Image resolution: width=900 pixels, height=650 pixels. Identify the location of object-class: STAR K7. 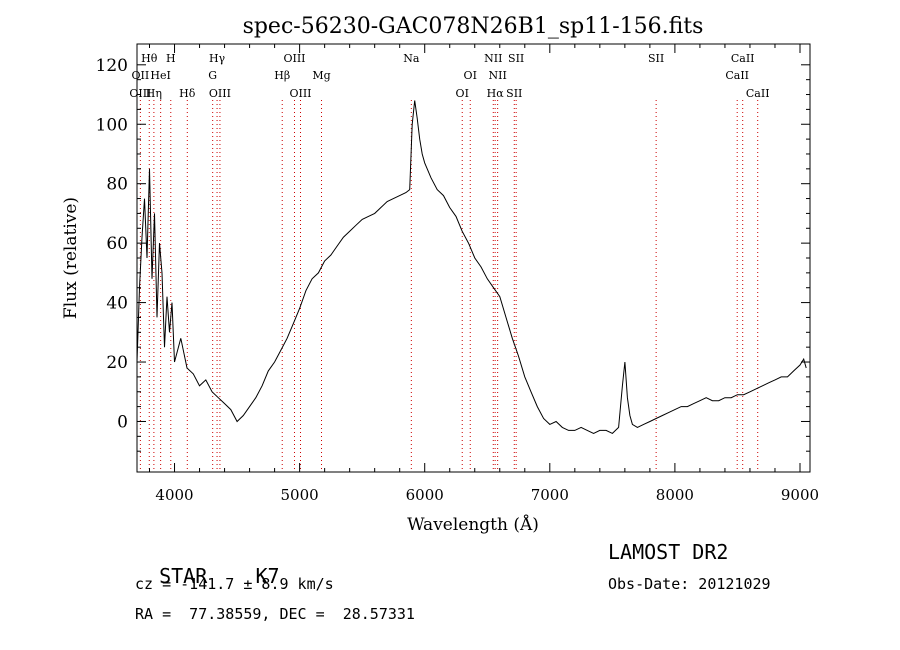
(207, 564).